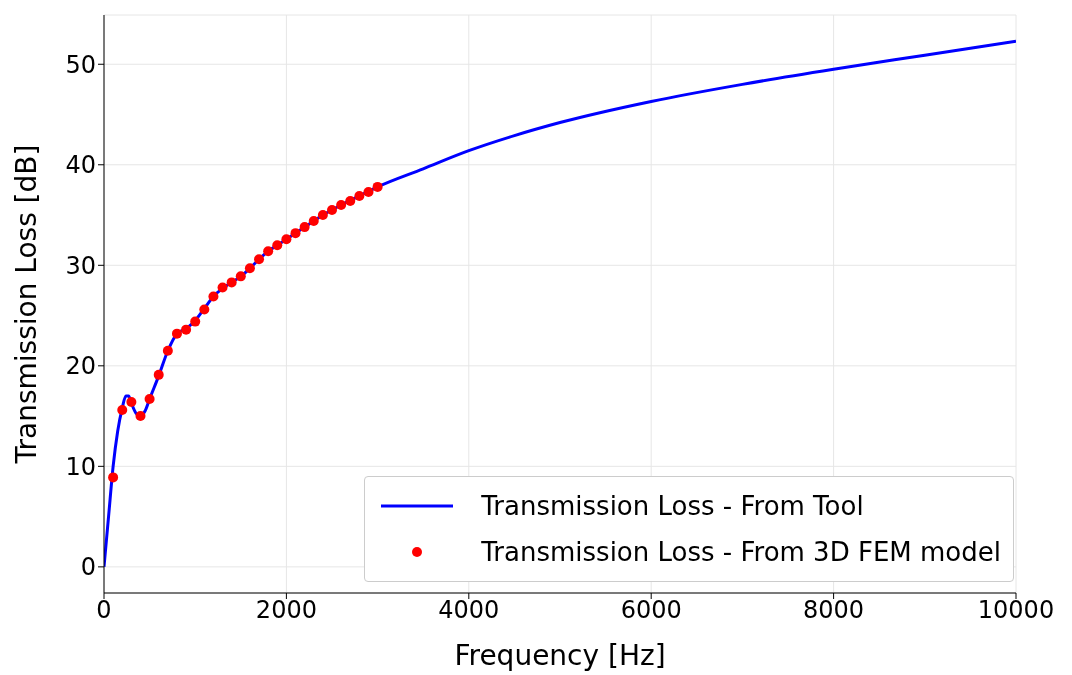  What do you see at coordinates (741, 552) in the screenshot?
I see `legend-label: Transmission Loss - From 3D FEM model` at bounding box center [741, 552].